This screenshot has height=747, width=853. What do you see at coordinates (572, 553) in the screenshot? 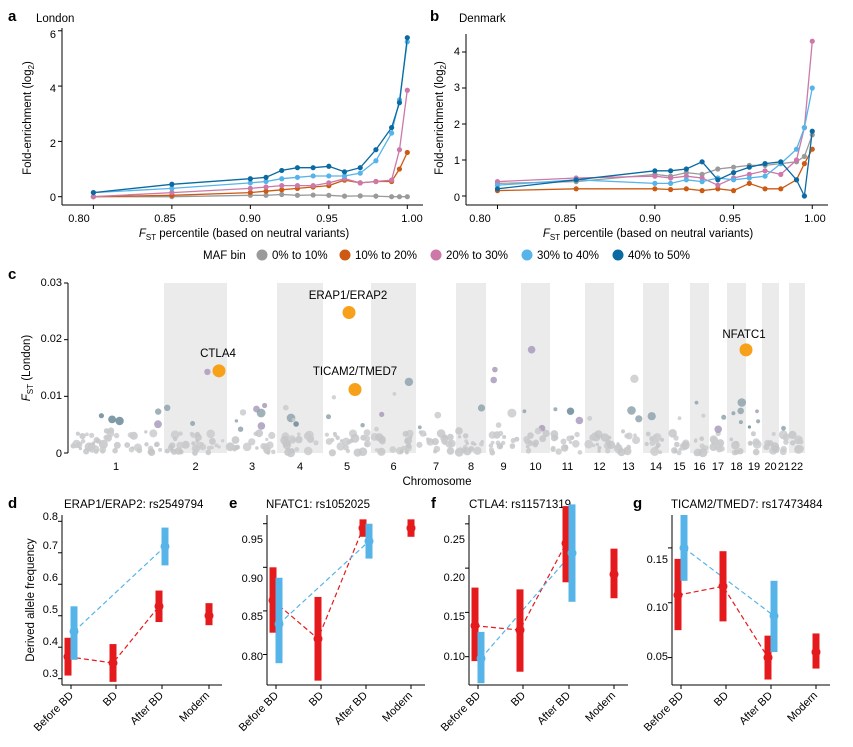
I see `panel-f-denmark-point` at bounding box center [572, 553].